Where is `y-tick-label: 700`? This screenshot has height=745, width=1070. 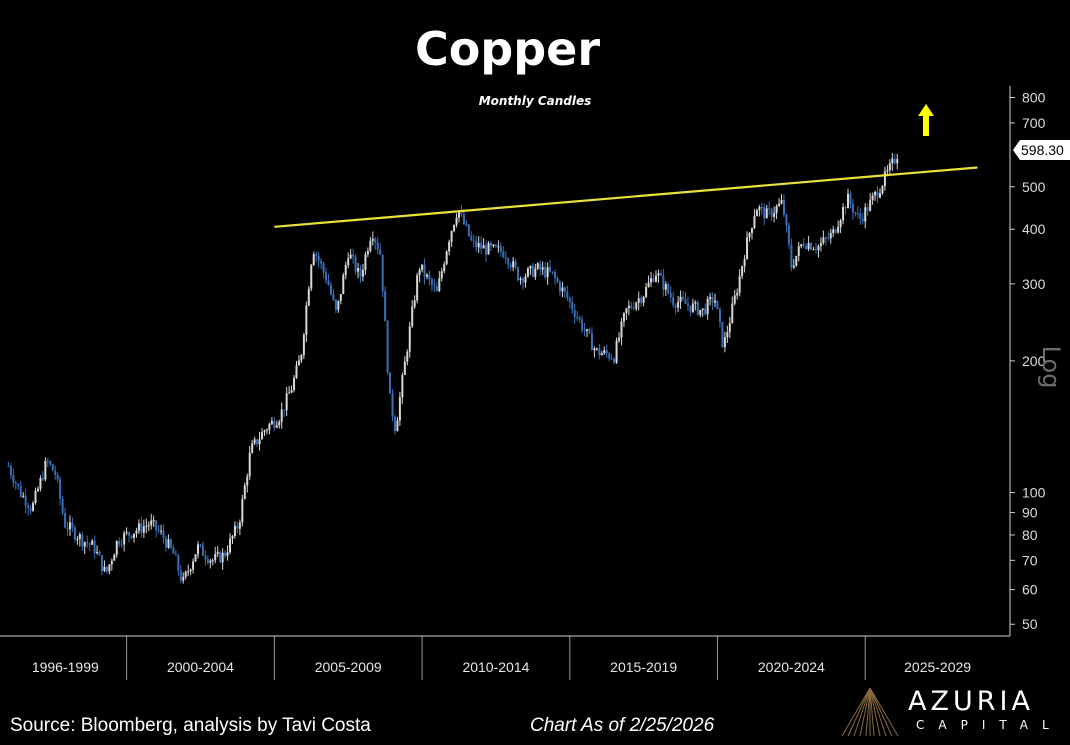 y-tick-label: 700 is located at coordinates (1034, 123).